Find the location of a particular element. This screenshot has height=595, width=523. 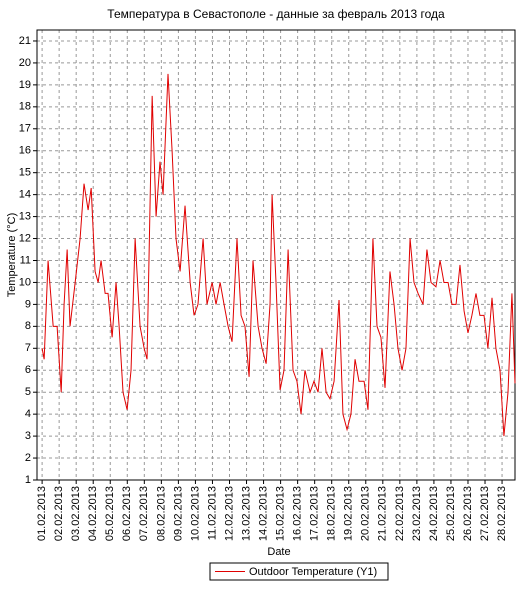

x-tick-label: 08.02.2013 is located at coordinates (161, 513).